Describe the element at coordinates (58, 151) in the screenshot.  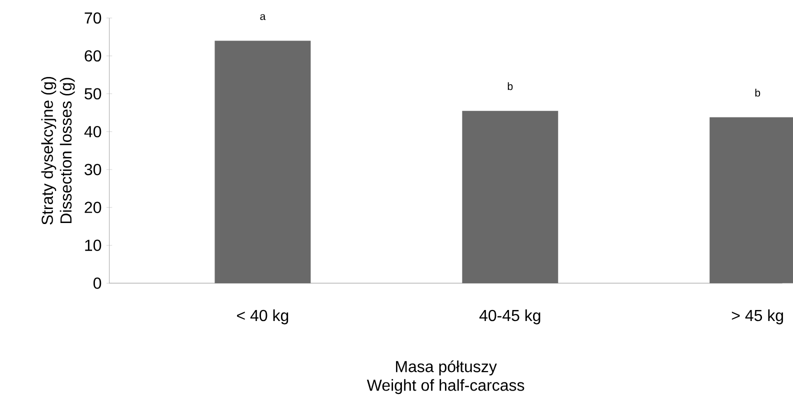
I see `y-axis-title: Straty dysekcyjne (g) Dissection losses (g)` at that location.